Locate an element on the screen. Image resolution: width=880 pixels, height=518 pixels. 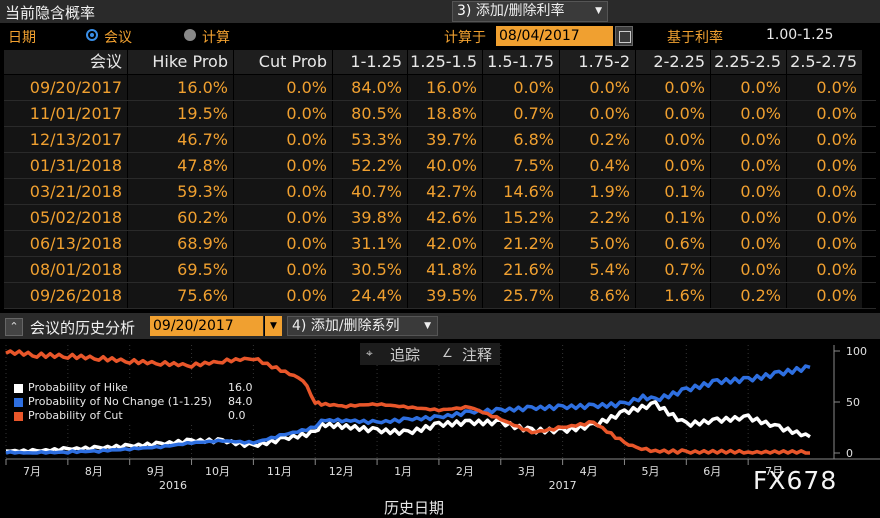
radio-calc is located at coordinates (190, 35).